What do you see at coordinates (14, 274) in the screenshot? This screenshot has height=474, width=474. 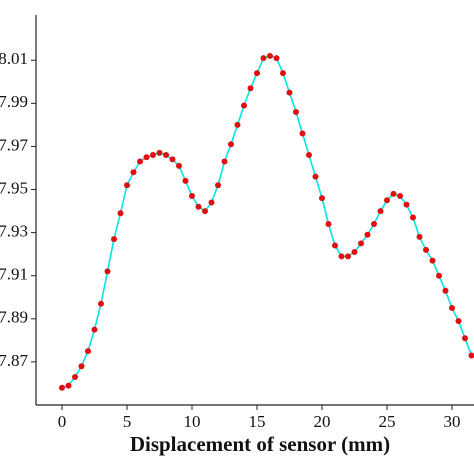 I see `y-tick-label: 7.91` at bounding box center [14, 274].